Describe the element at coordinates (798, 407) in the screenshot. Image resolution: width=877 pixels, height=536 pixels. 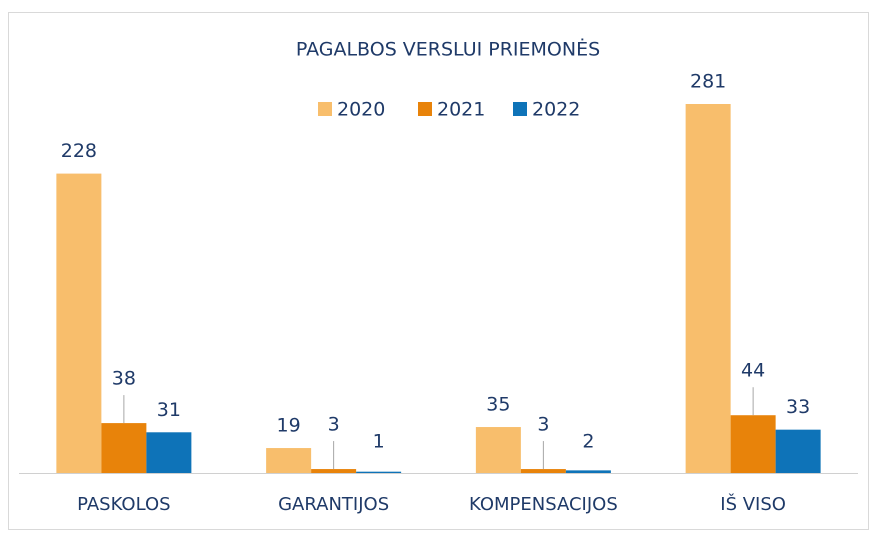
I see `data-label: 33` at that location.